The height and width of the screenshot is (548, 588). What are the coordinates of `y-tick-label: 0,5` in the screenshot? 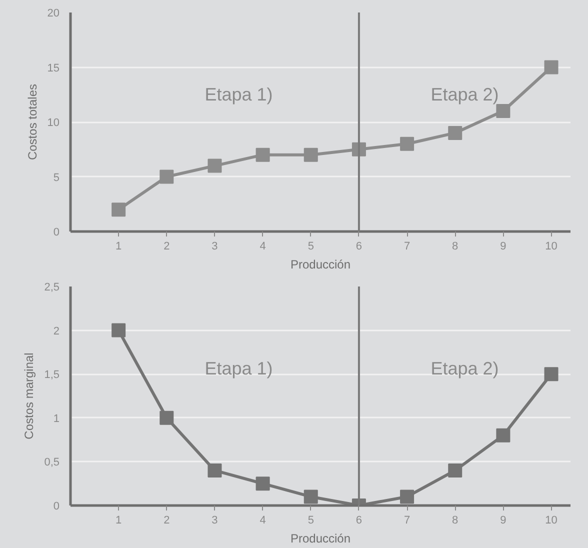 It's located at (52, 462).